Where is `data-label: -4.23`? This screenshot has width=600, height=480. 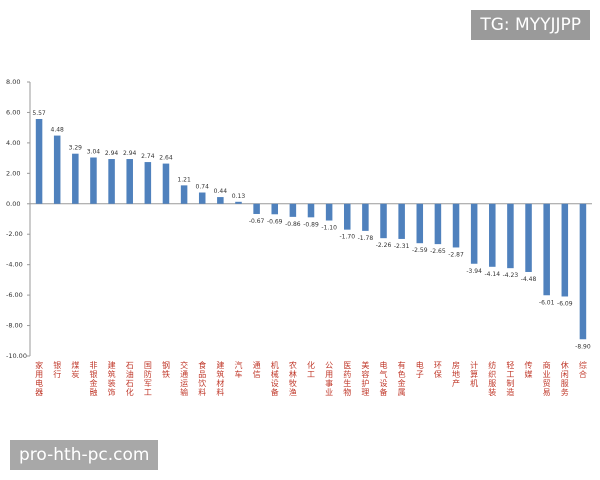
data-label: -4.23 is located at coordinates (511, 275).